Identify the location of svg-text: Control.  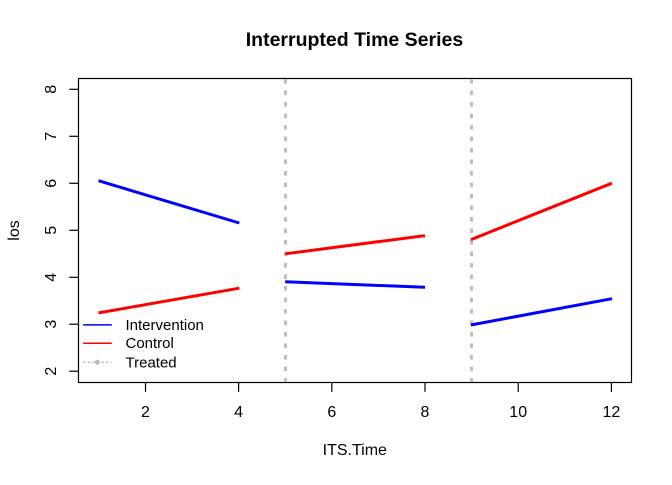
(150, 343).